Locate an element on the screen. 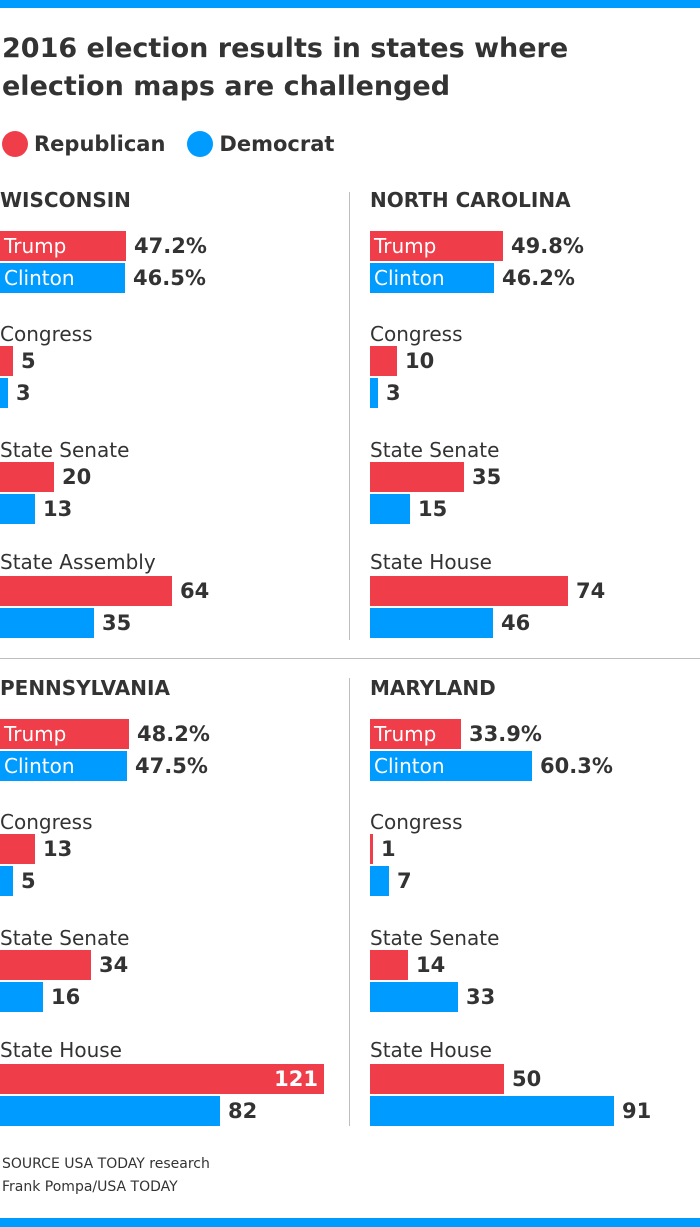  legend-item-democrat: Democrat is located at coordinates (260, 144).